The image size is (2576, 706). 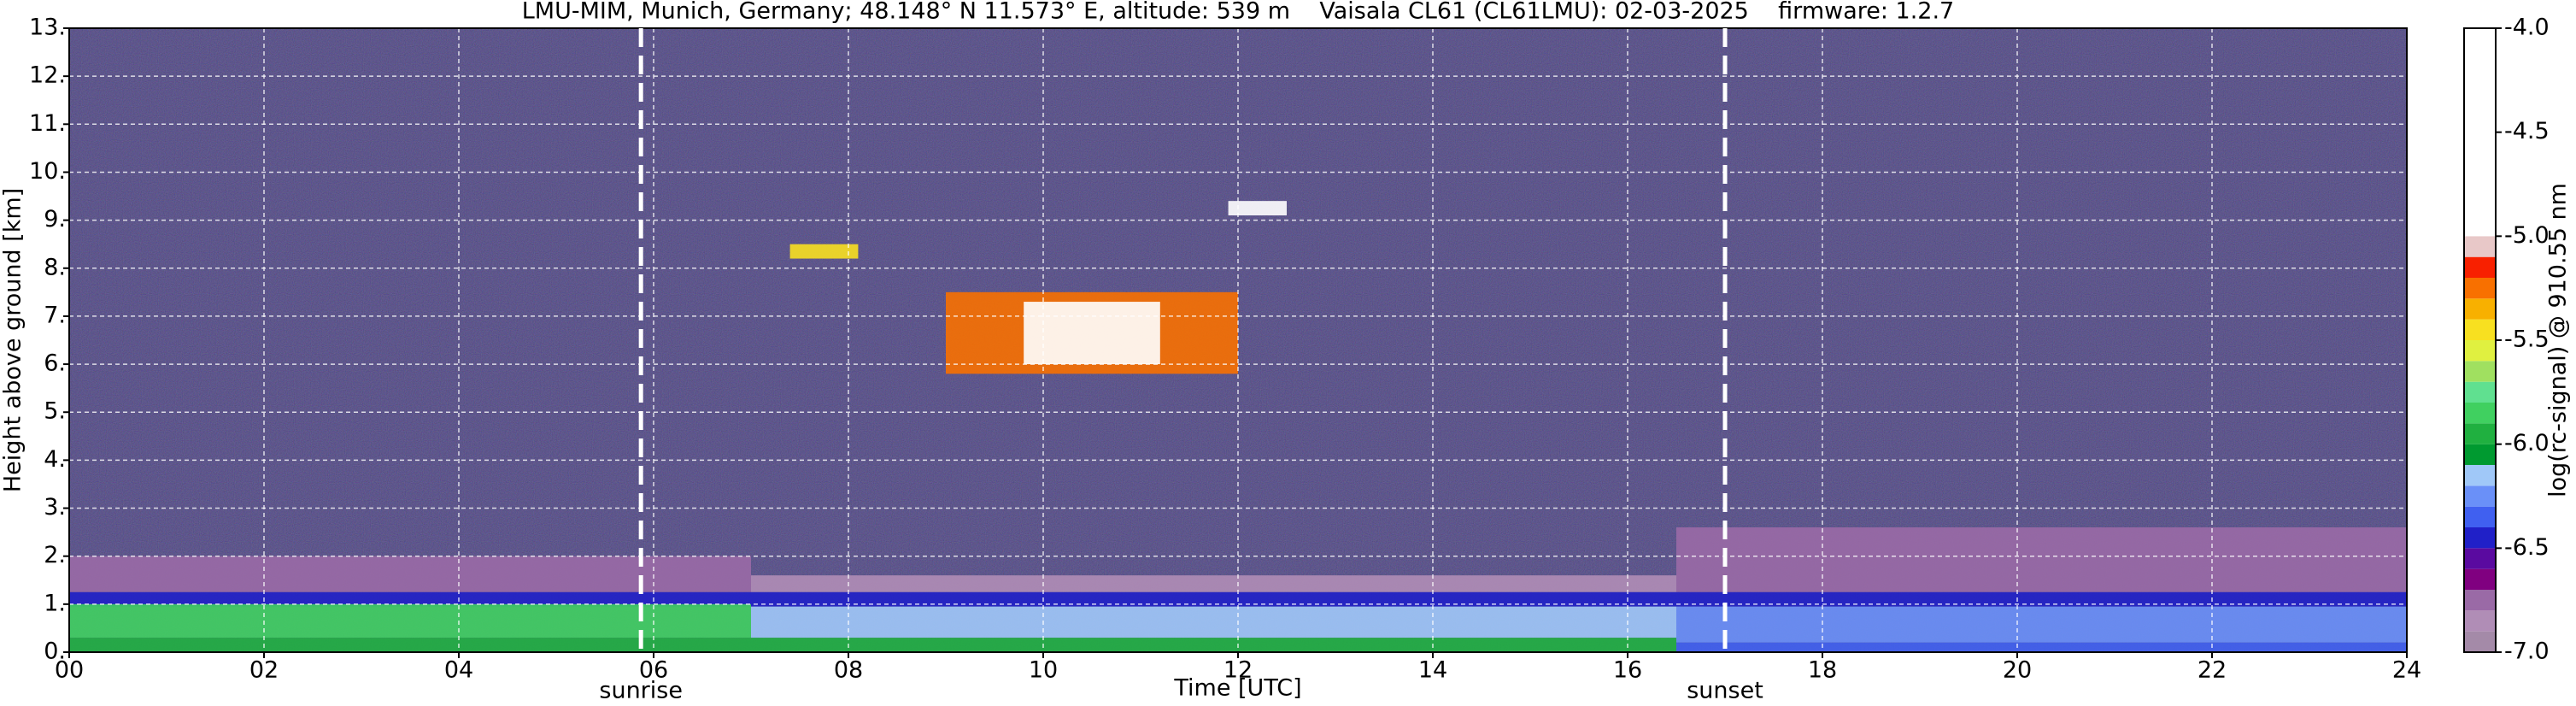 I want to click on y-tick-label: 6., so click(x=55, y=363).